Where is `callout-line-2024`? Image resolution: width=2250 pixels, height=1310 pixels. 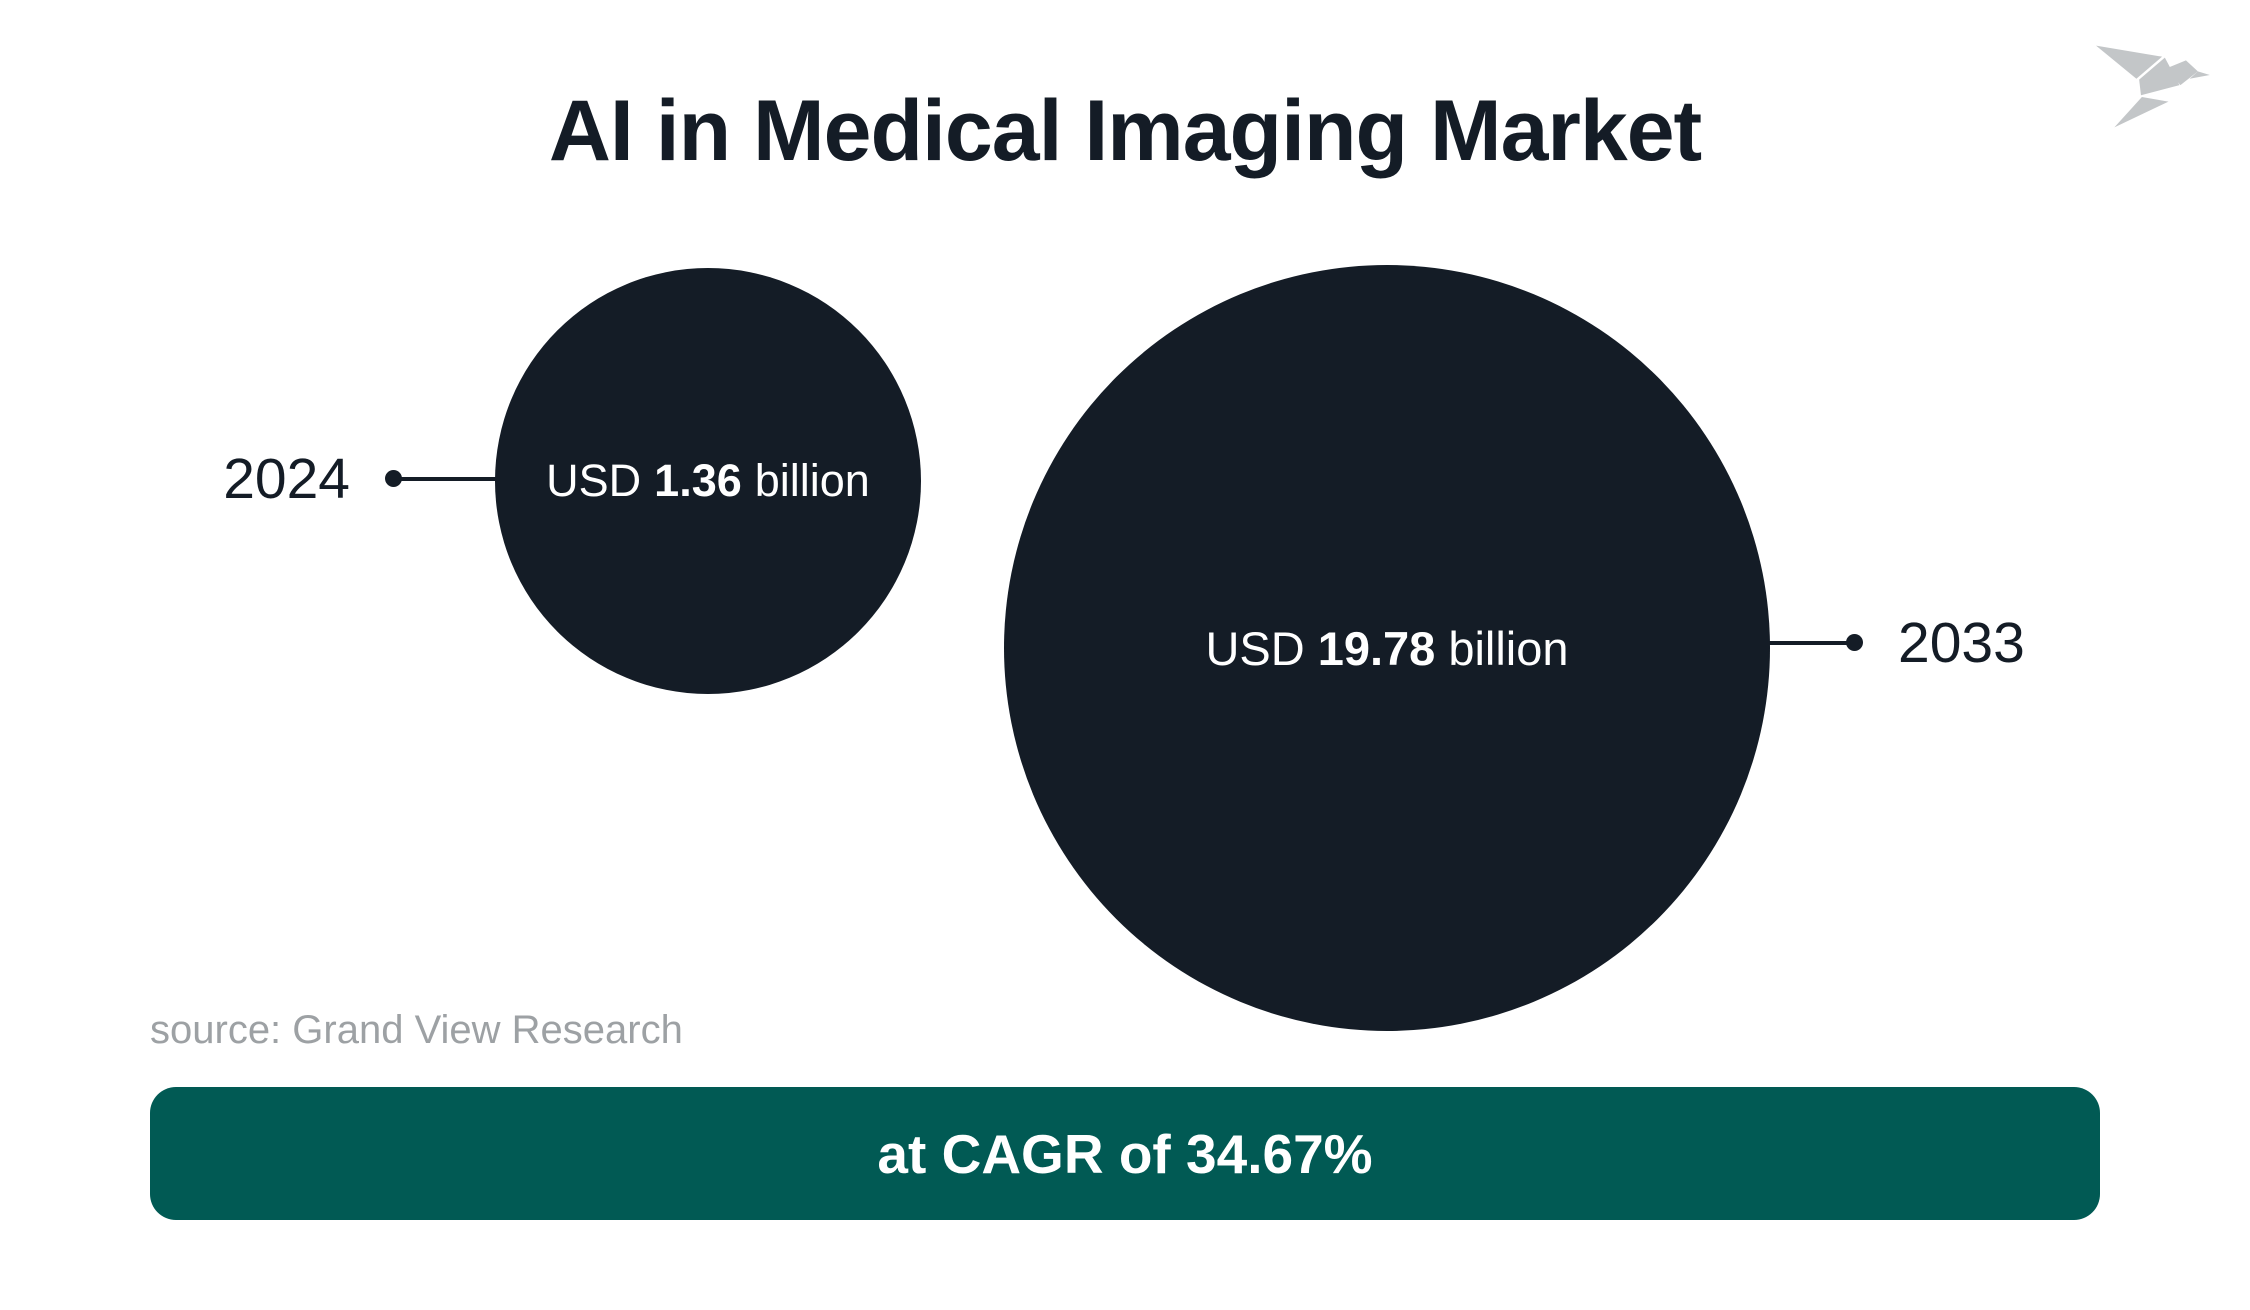 callout-line-2024 is located at coordinates (445, 479).